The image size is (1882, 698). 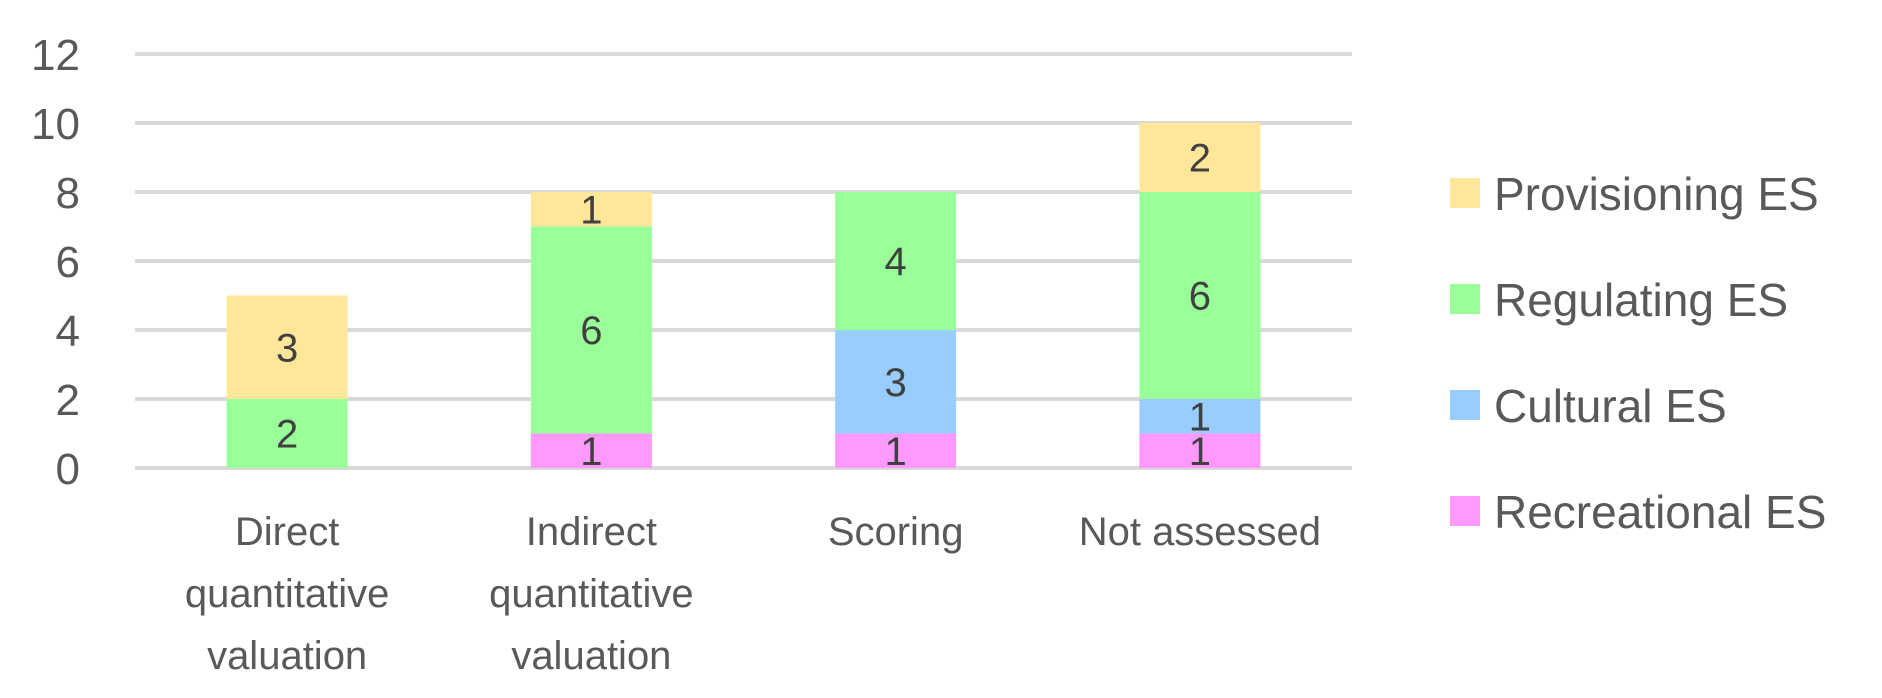 I want to click on y-tick-label: 10, so click(x=55, y=124).